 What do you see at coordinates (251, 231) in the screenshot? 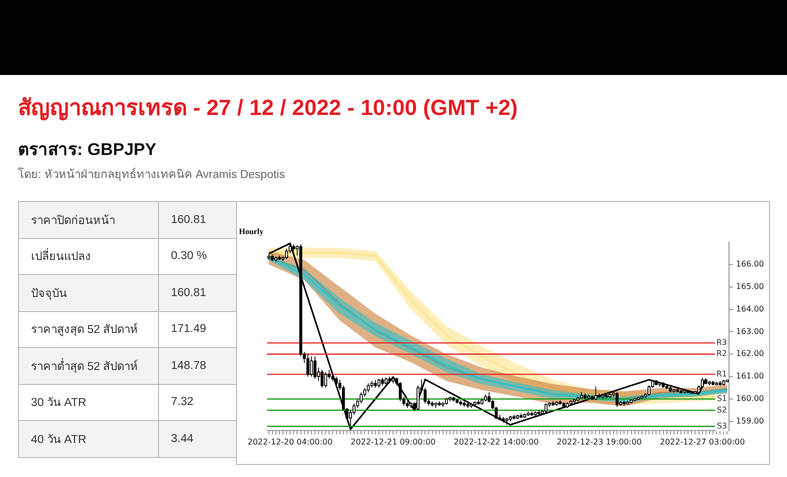
I see `text: Hourly` at bounding box center [251, 231].